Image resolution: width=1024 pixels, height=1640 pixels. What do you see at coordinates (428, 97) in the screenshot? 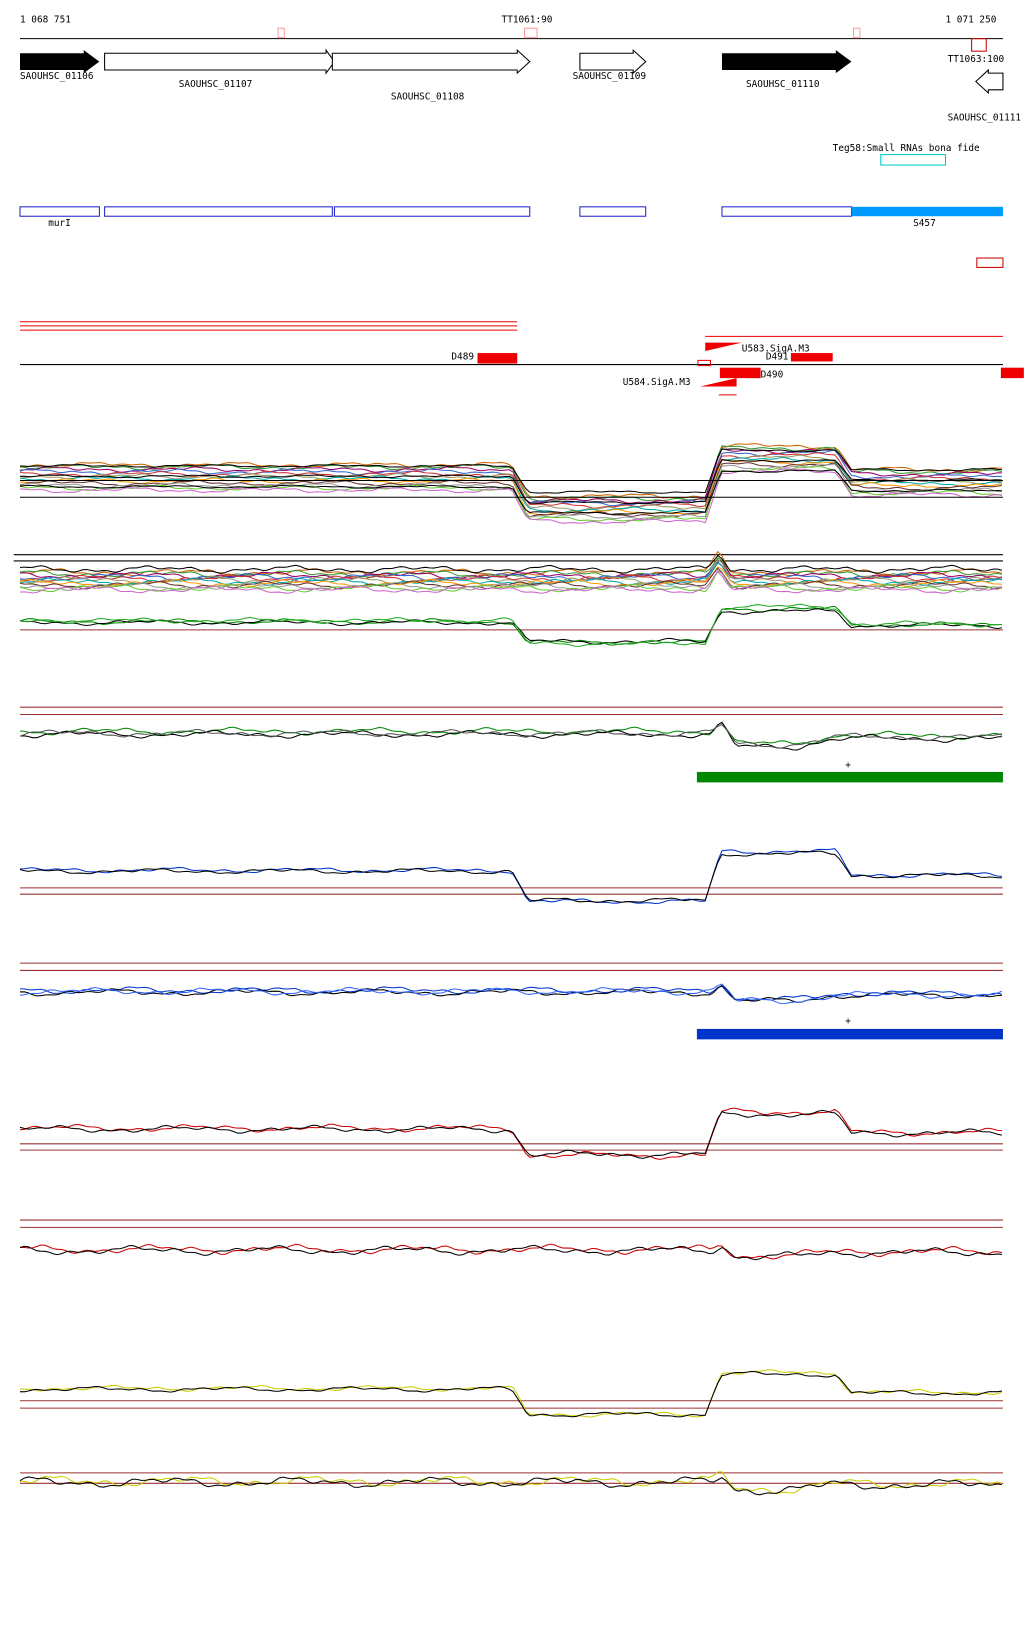
I see `gene-label: SAOUHSC_01108` at bounding box center [428, 97].